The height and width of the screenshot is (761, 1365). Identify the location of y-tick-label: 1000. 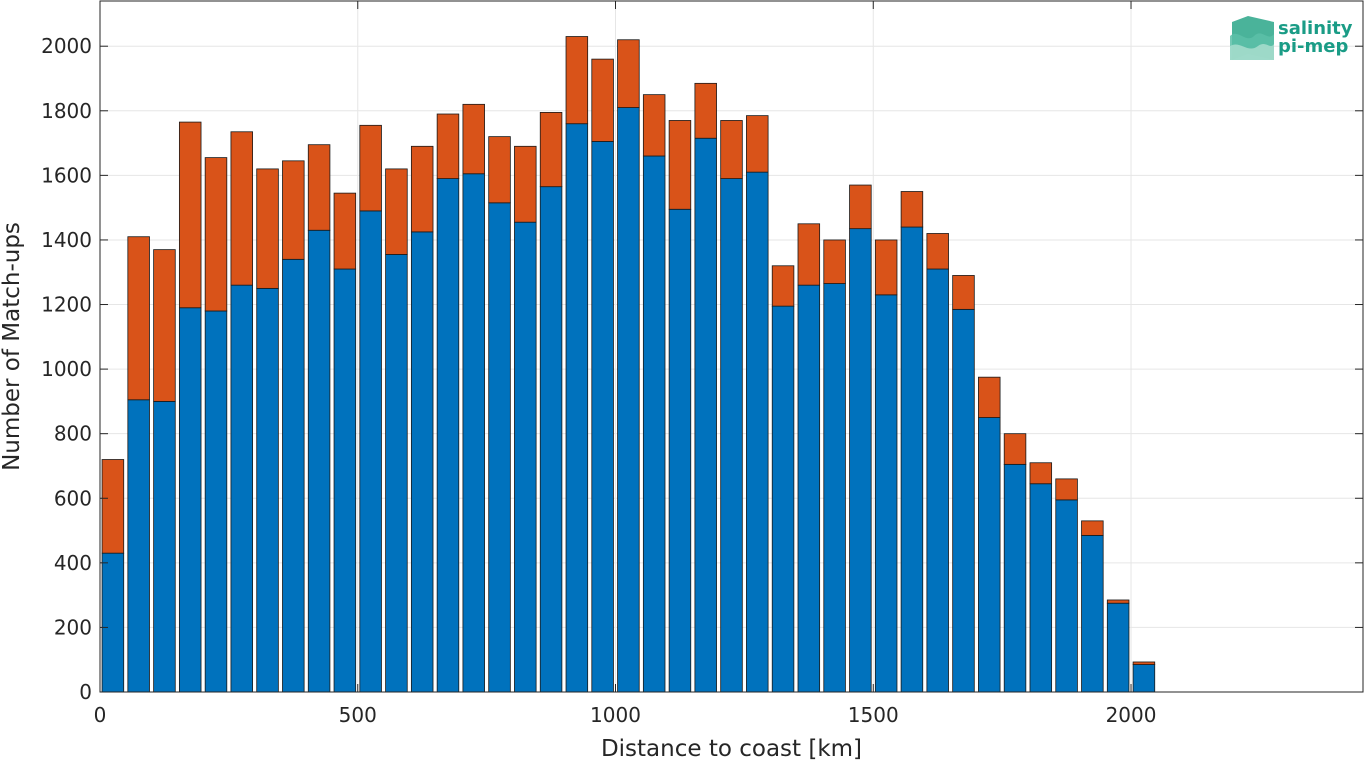
(66, 369).